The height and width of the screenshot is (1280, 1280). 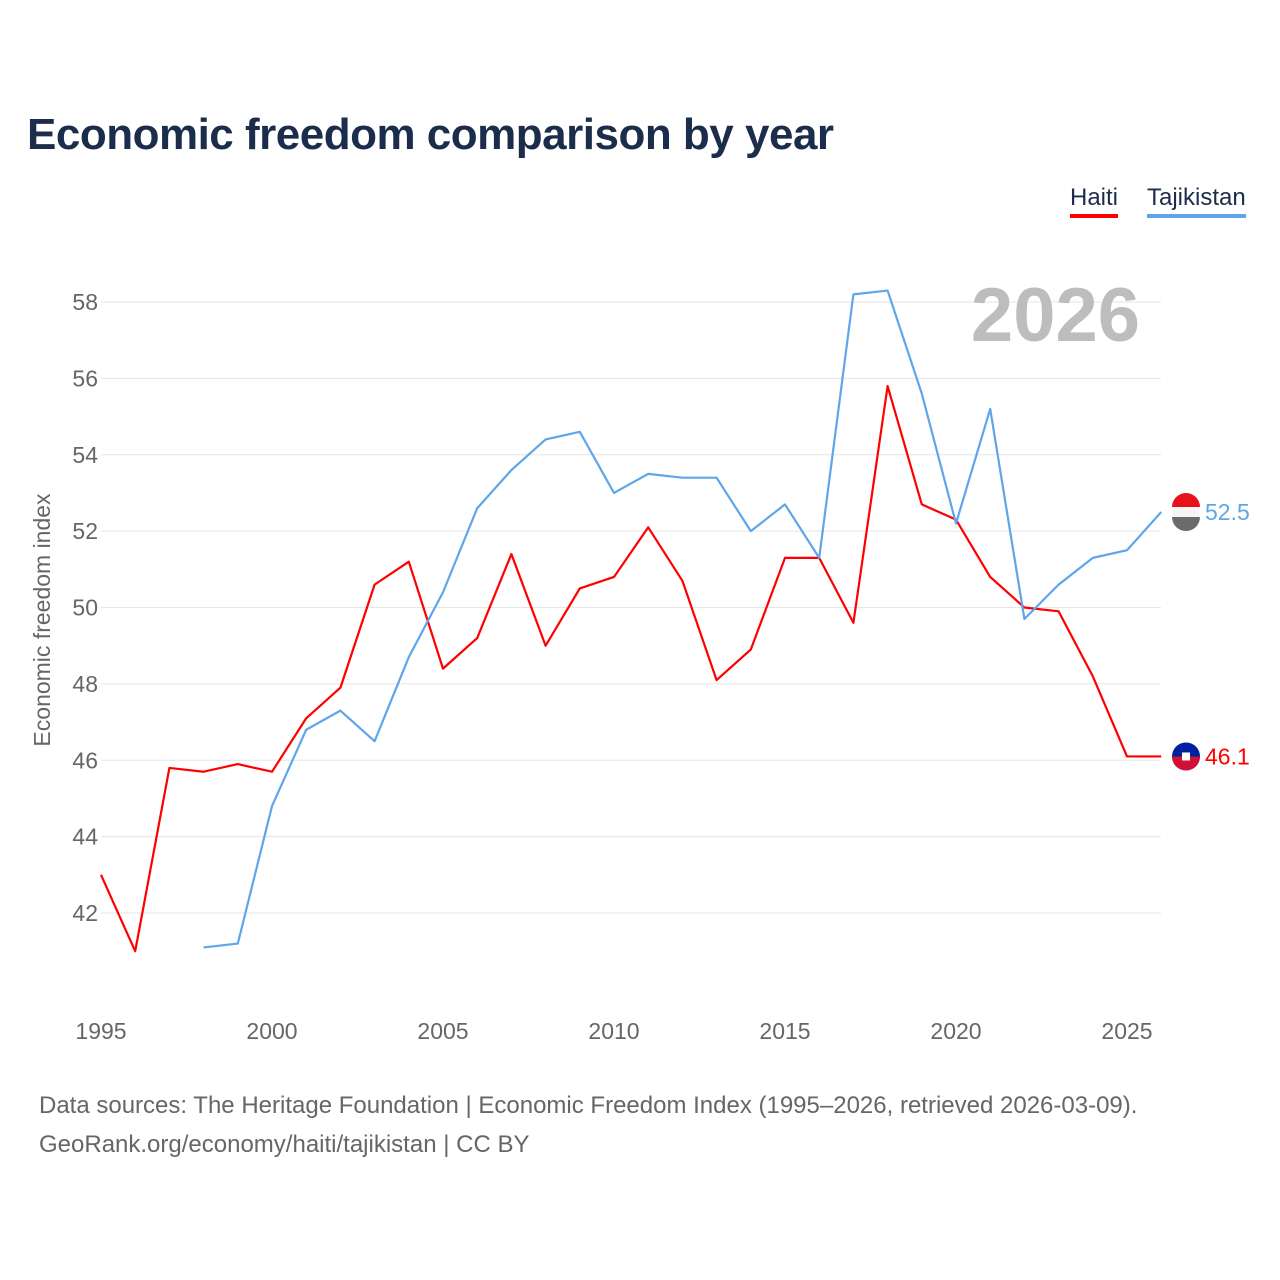 I want to click on end-value-label-haiti: 46.1, so click(x=1227, y=756).